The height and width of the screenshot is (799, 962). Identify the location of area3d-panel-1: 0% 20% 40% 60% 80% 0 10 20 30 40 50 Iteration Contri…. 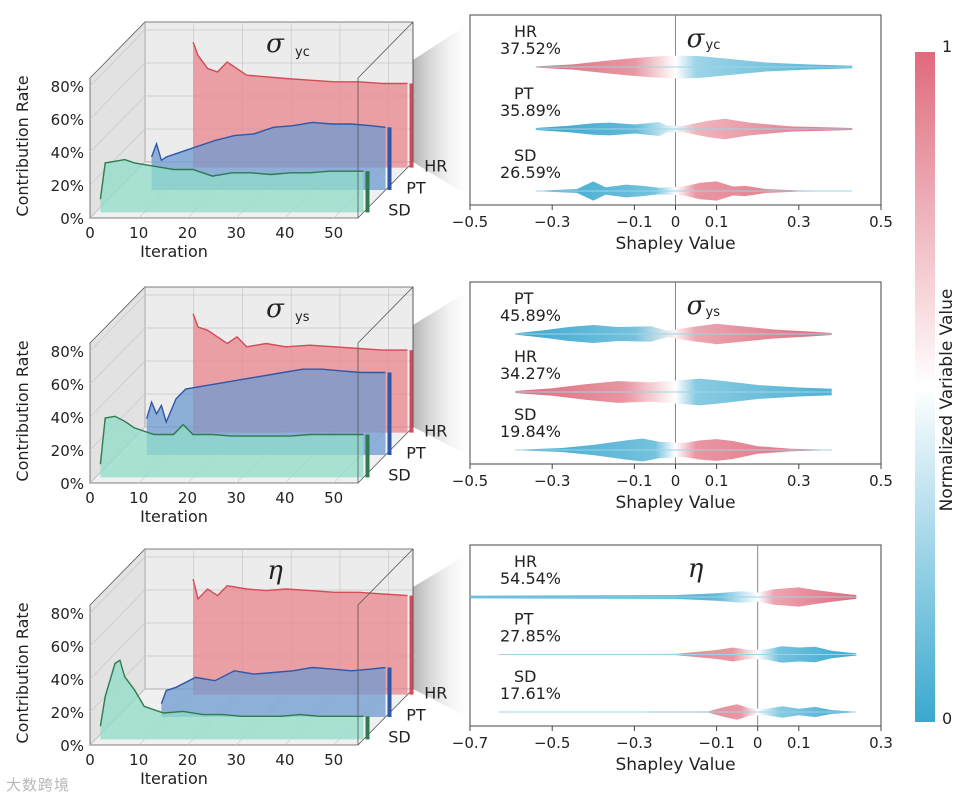
(230, 141).